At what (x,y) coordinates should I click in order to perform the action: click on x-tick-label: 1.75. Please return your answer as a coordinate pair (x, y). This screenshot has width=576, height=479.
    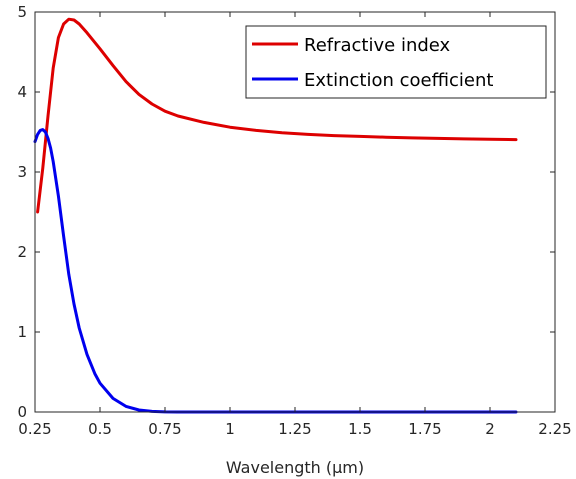
    Looking at the image, I should click on (424, 429).